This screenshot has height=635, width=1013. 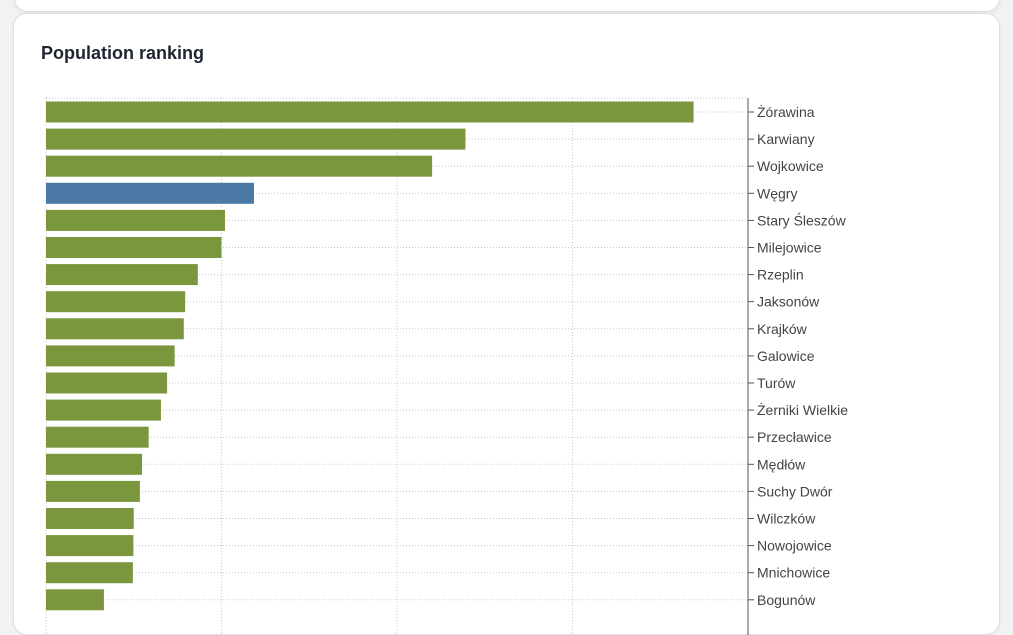 What do you see at coordinates (786, 600) in the screenshot?
I see `category-label: Bogunów` at bounding box center [786, 600].